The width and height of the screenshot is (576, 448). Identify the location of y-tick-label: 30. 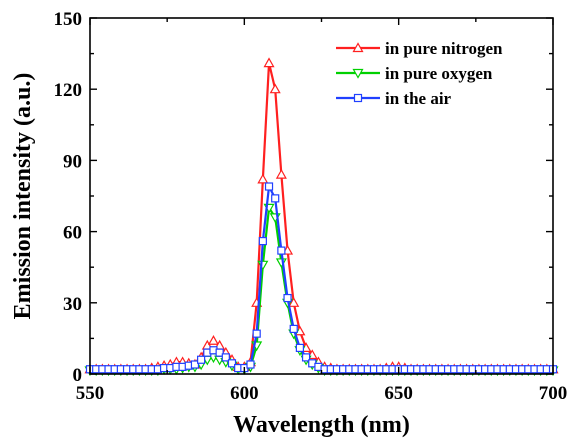
(72, 304).